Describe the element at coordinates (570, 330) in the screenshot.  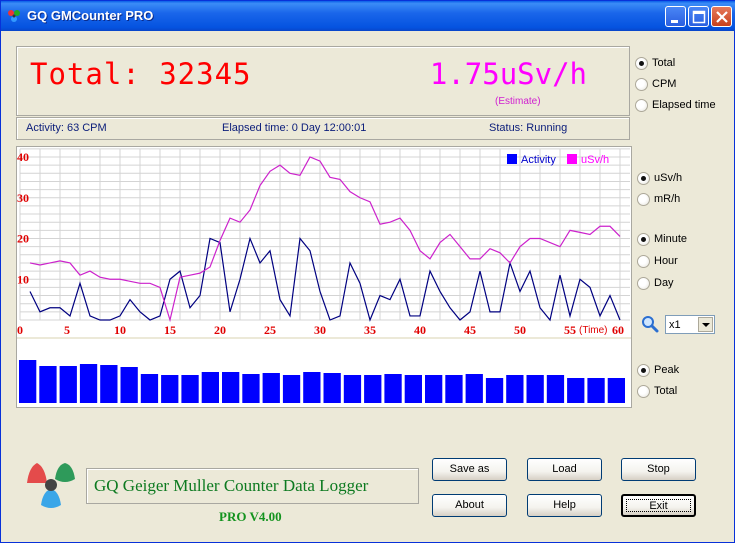
I see `svg-text: 55` at that location.